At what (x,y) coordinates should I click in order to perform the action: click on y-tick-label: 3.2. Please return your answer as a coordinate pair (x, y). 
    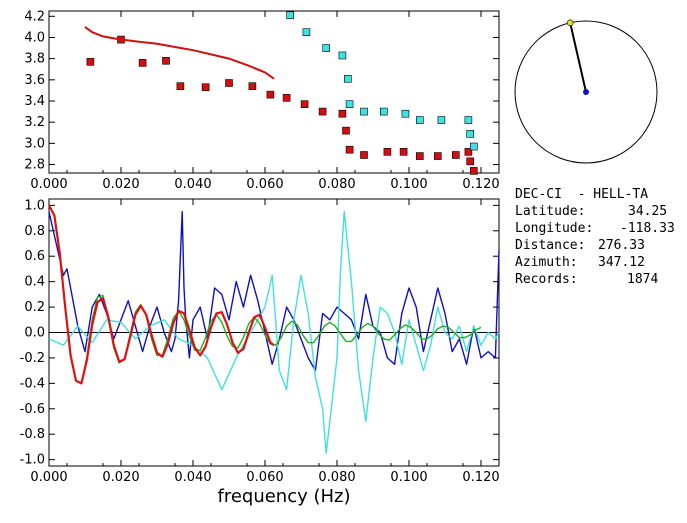
    Looking at the image, I should click on (34, 122).